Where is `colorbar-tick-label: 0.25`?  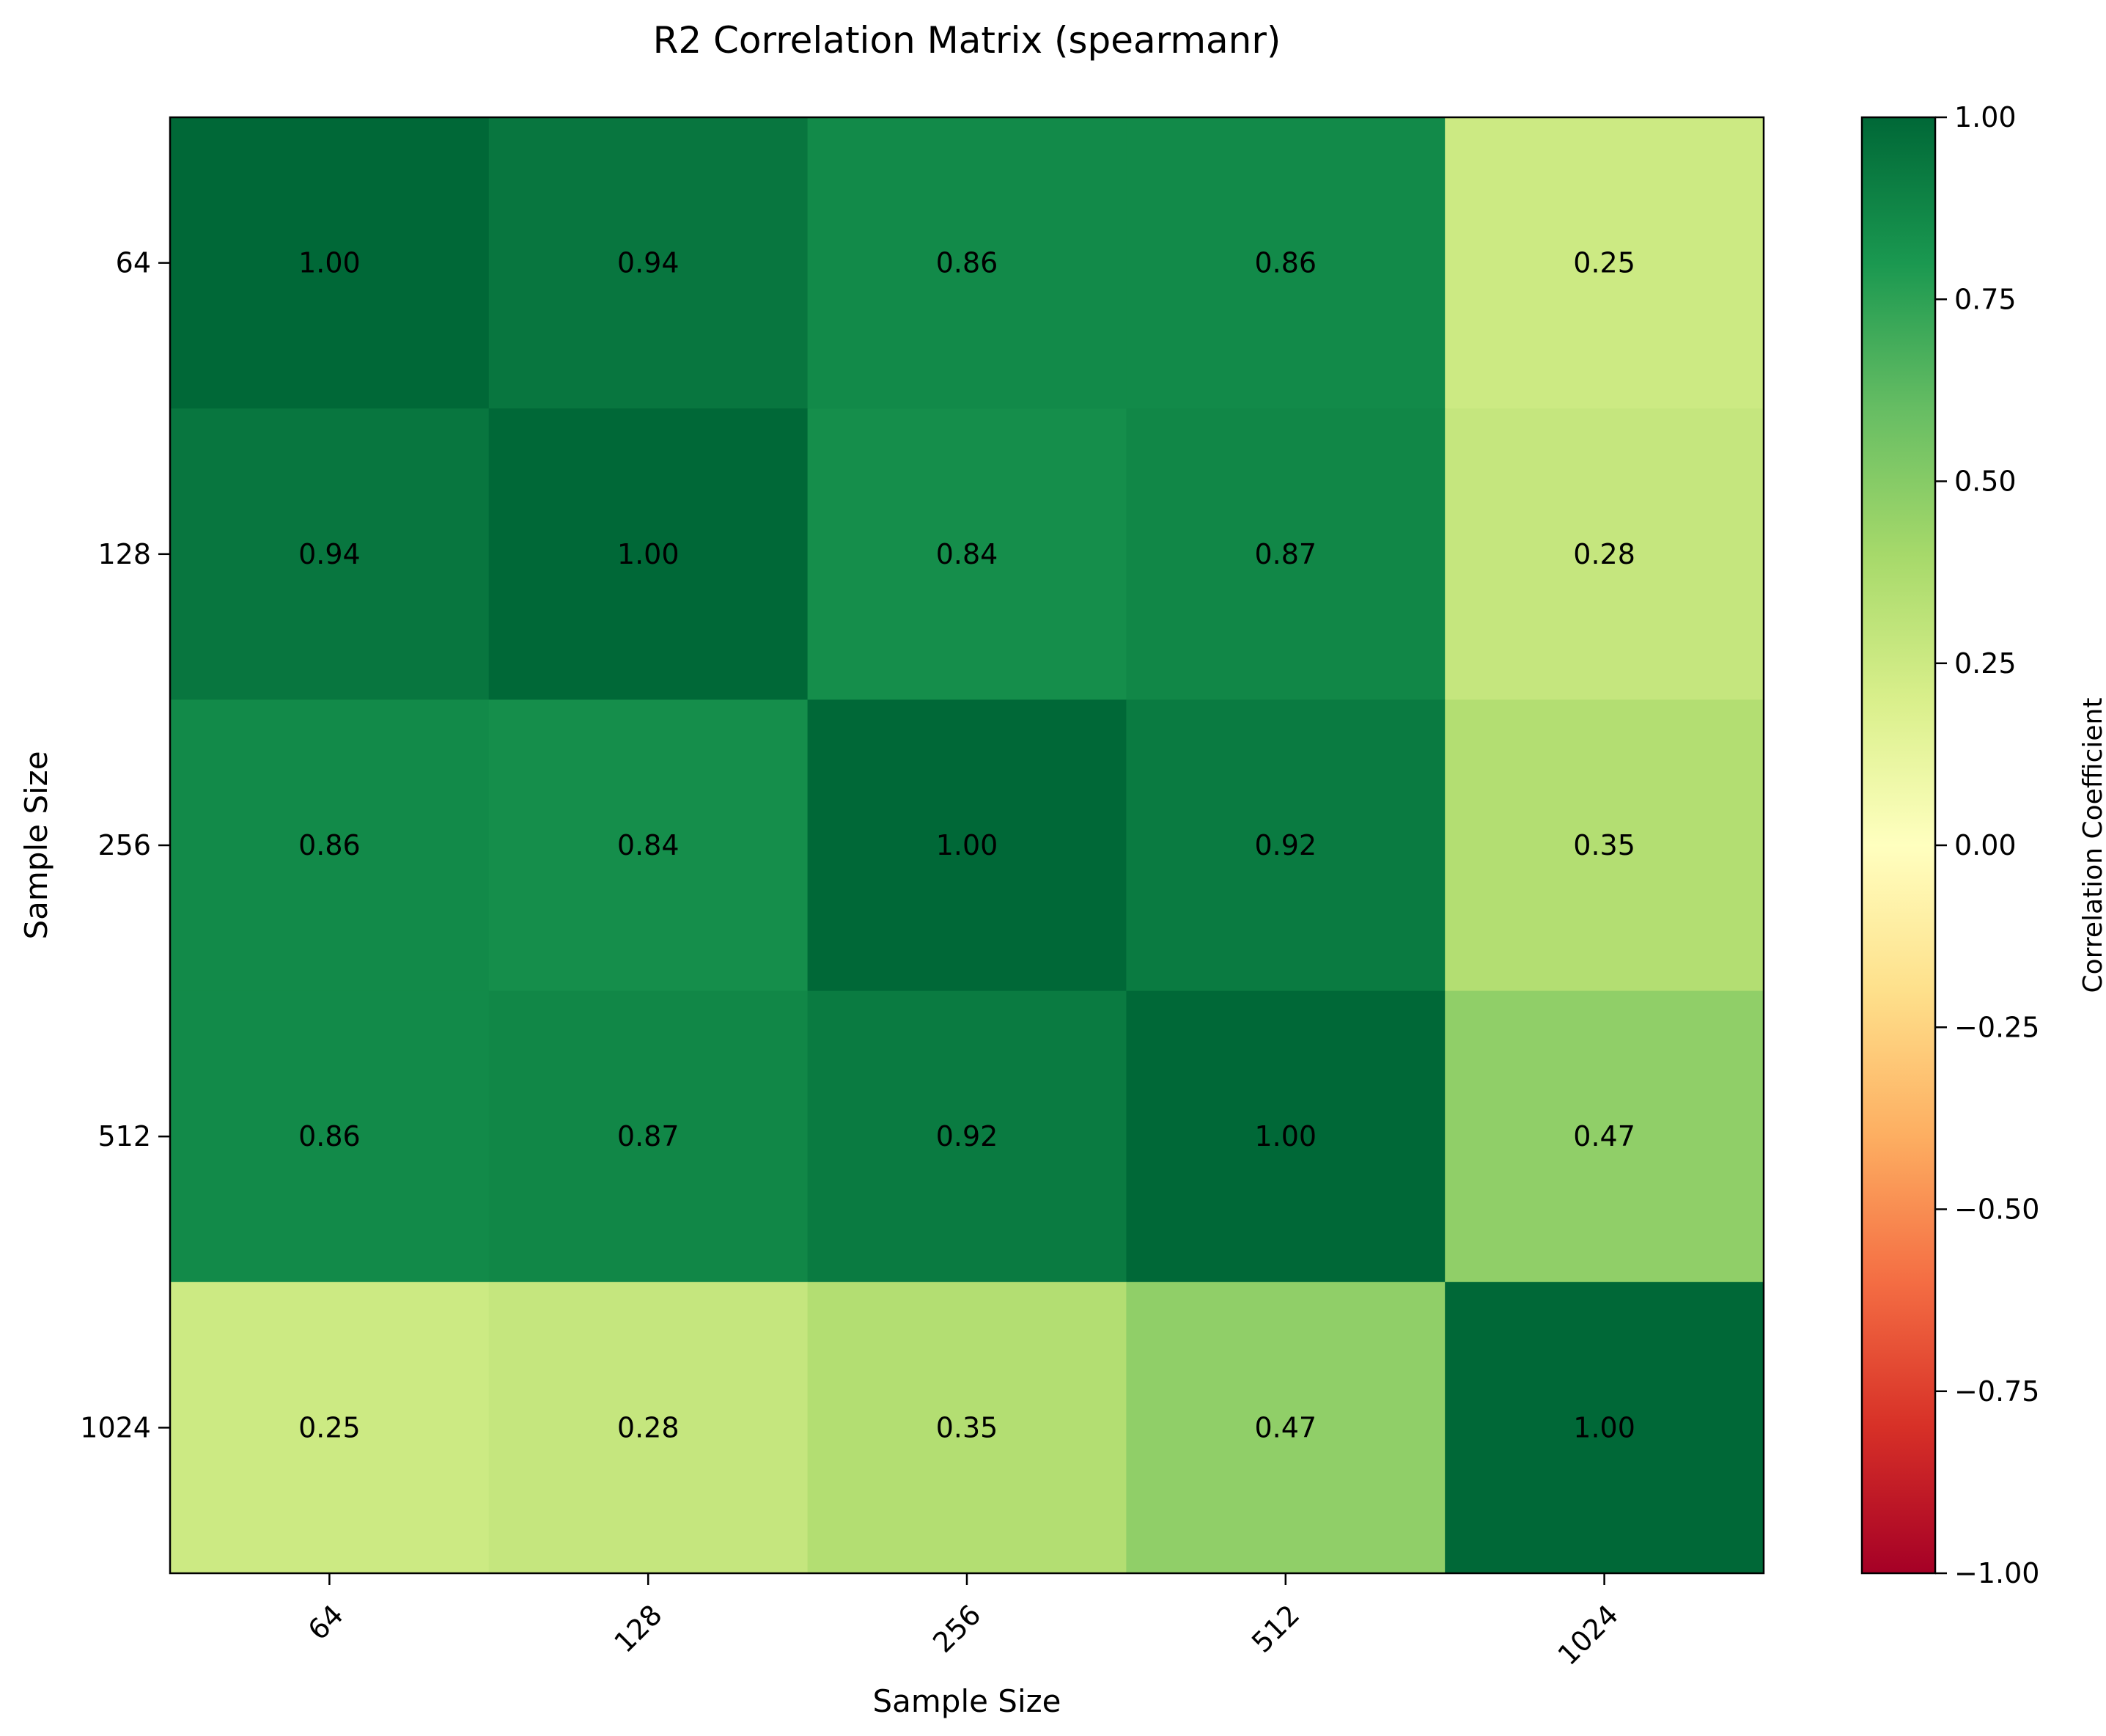
colorbar-tick-label: 0.25 is located at coordinates (1985, 664).